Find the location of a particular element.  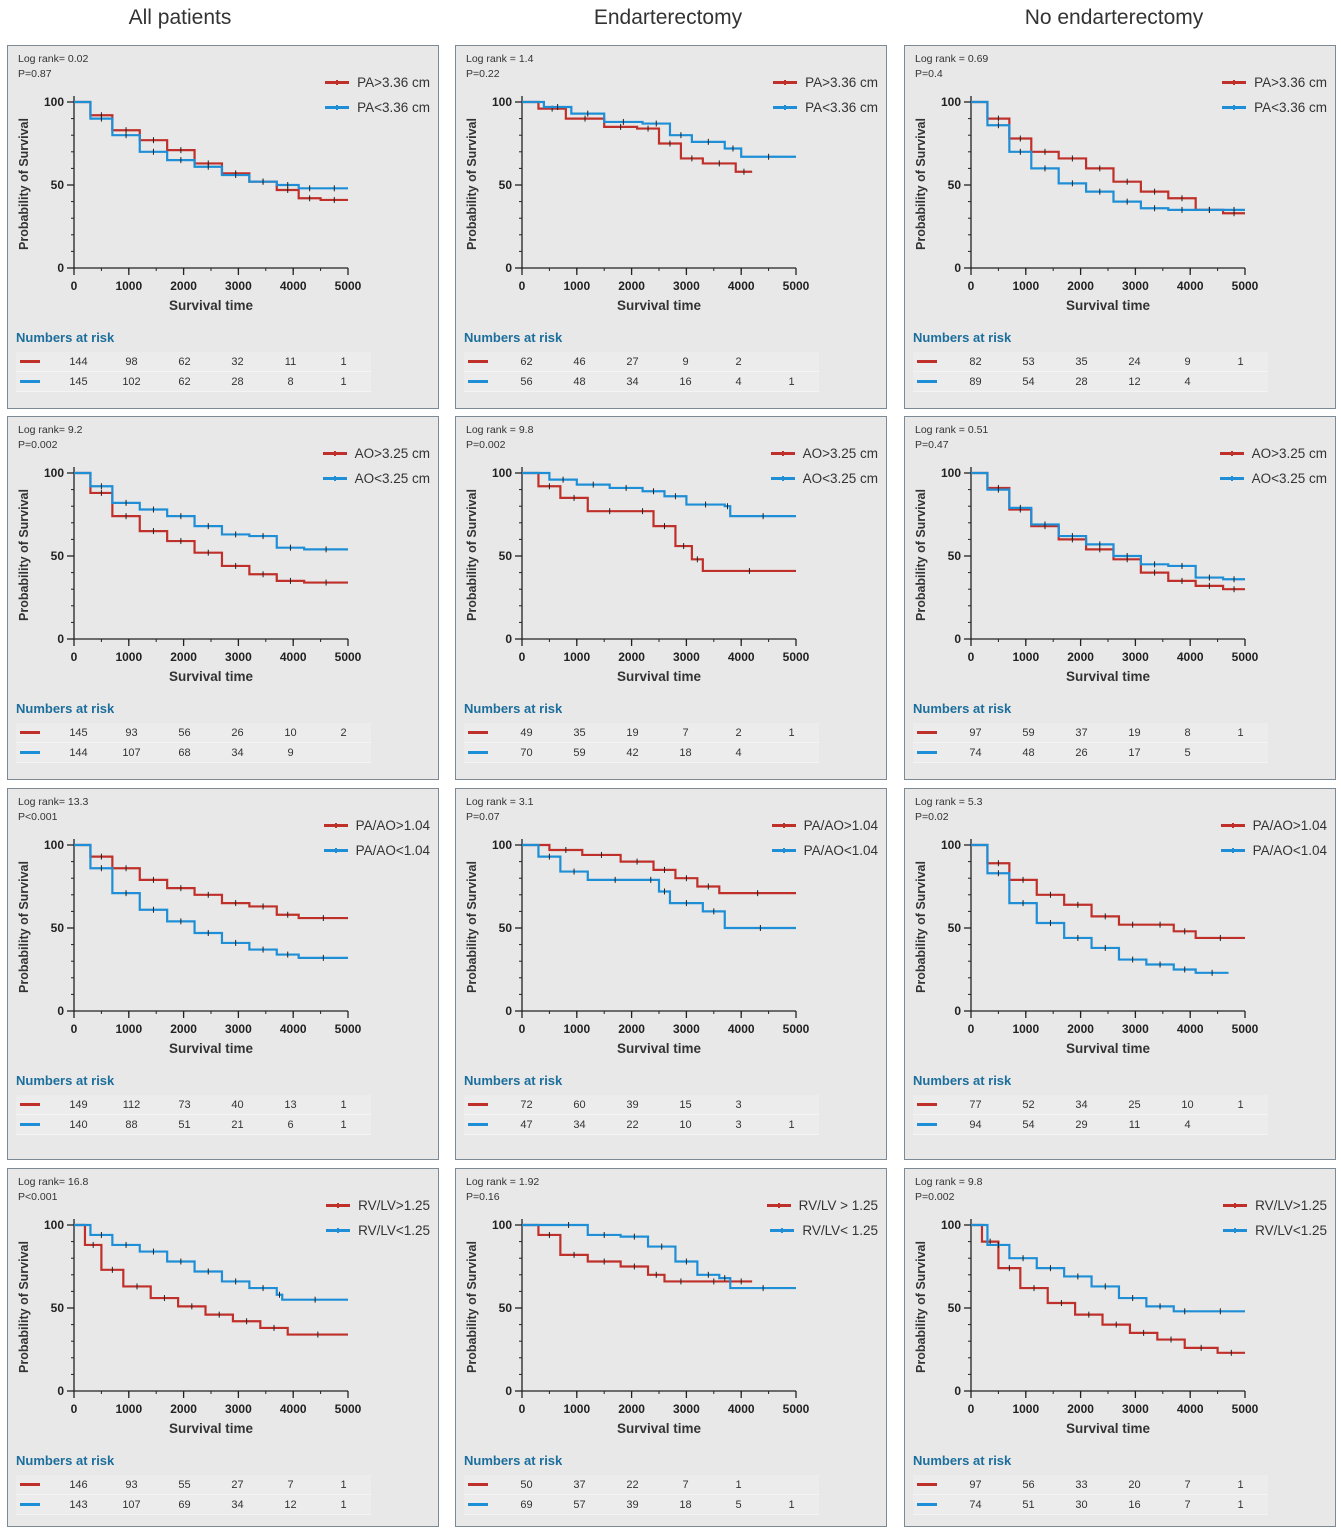

risk-count: 93 is located at coordinates (131, 732).